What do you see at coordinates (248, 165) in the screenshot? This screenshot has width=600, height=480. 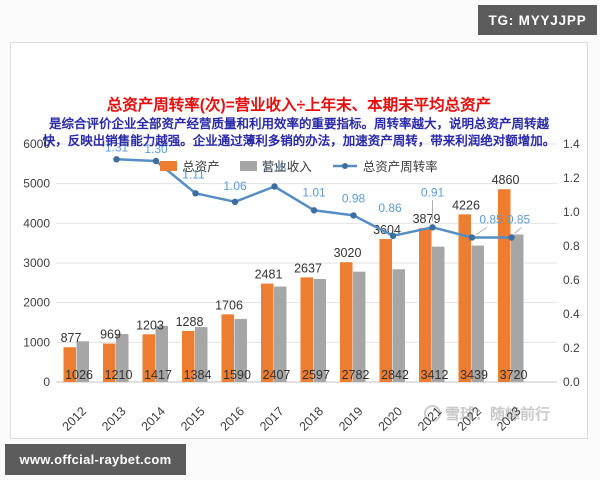 I see `legend-swatch-gray` at bounding box center [248, 165].